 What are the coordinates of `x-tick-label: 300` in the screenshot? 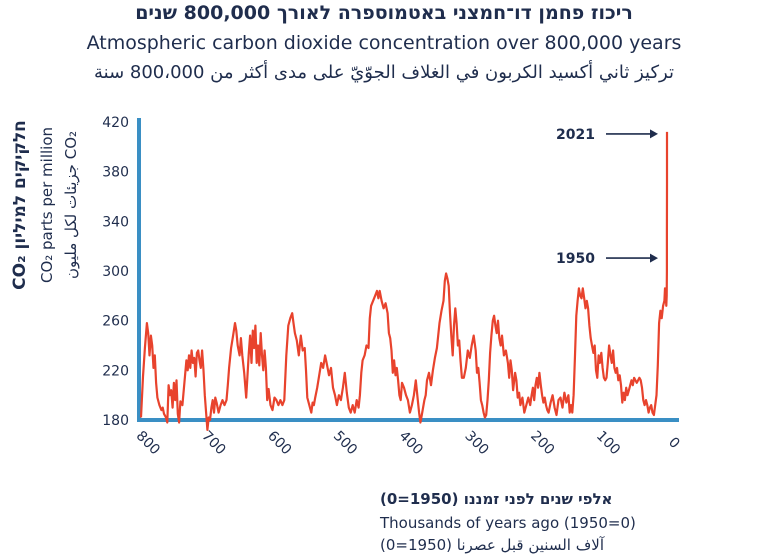 It's located at (476, 443).